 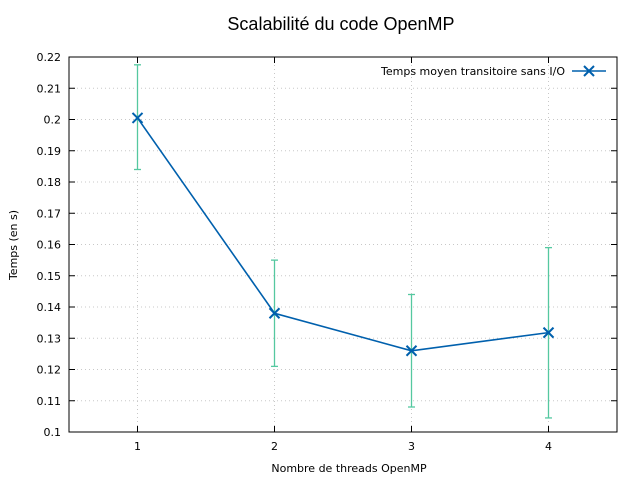 I want to click on x-tick-label: 3, so click(x=411, y=446).